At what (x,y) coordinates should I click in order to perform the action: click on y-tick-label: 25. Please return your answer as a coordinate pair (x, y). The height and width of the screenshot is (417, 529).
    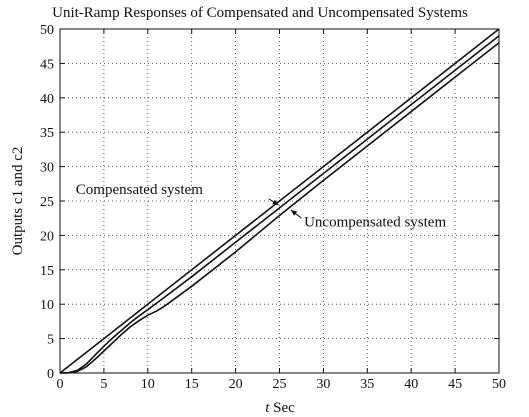
    Looking at the image, I should click on (47, 202).